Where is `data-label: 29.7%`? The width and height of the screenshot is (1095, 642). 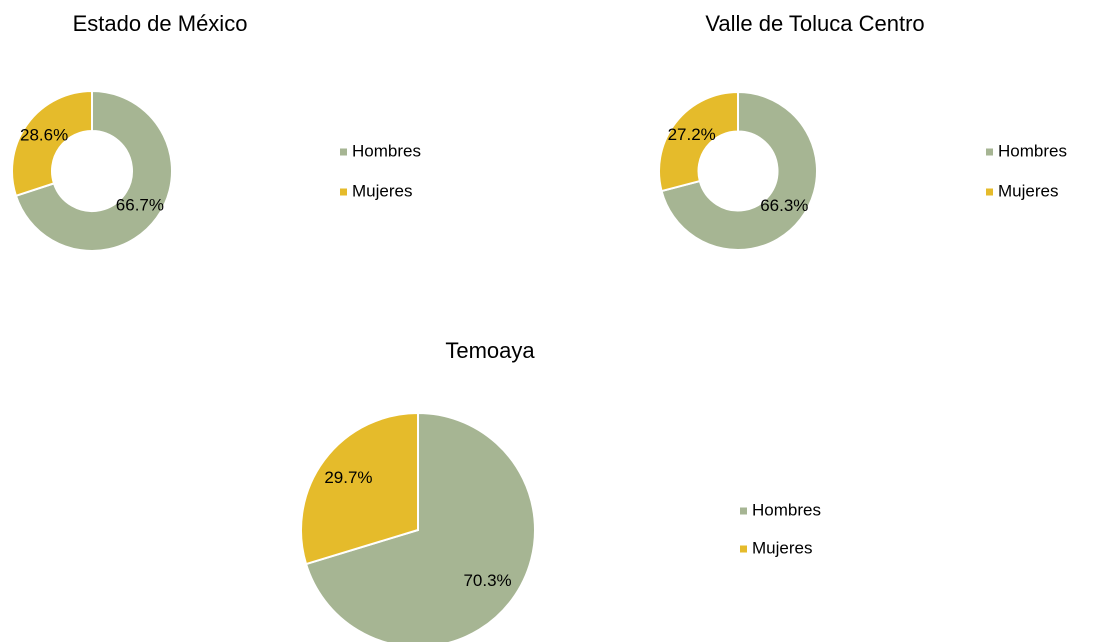
data-label: 29.7% is located at coordinates (348, 477).